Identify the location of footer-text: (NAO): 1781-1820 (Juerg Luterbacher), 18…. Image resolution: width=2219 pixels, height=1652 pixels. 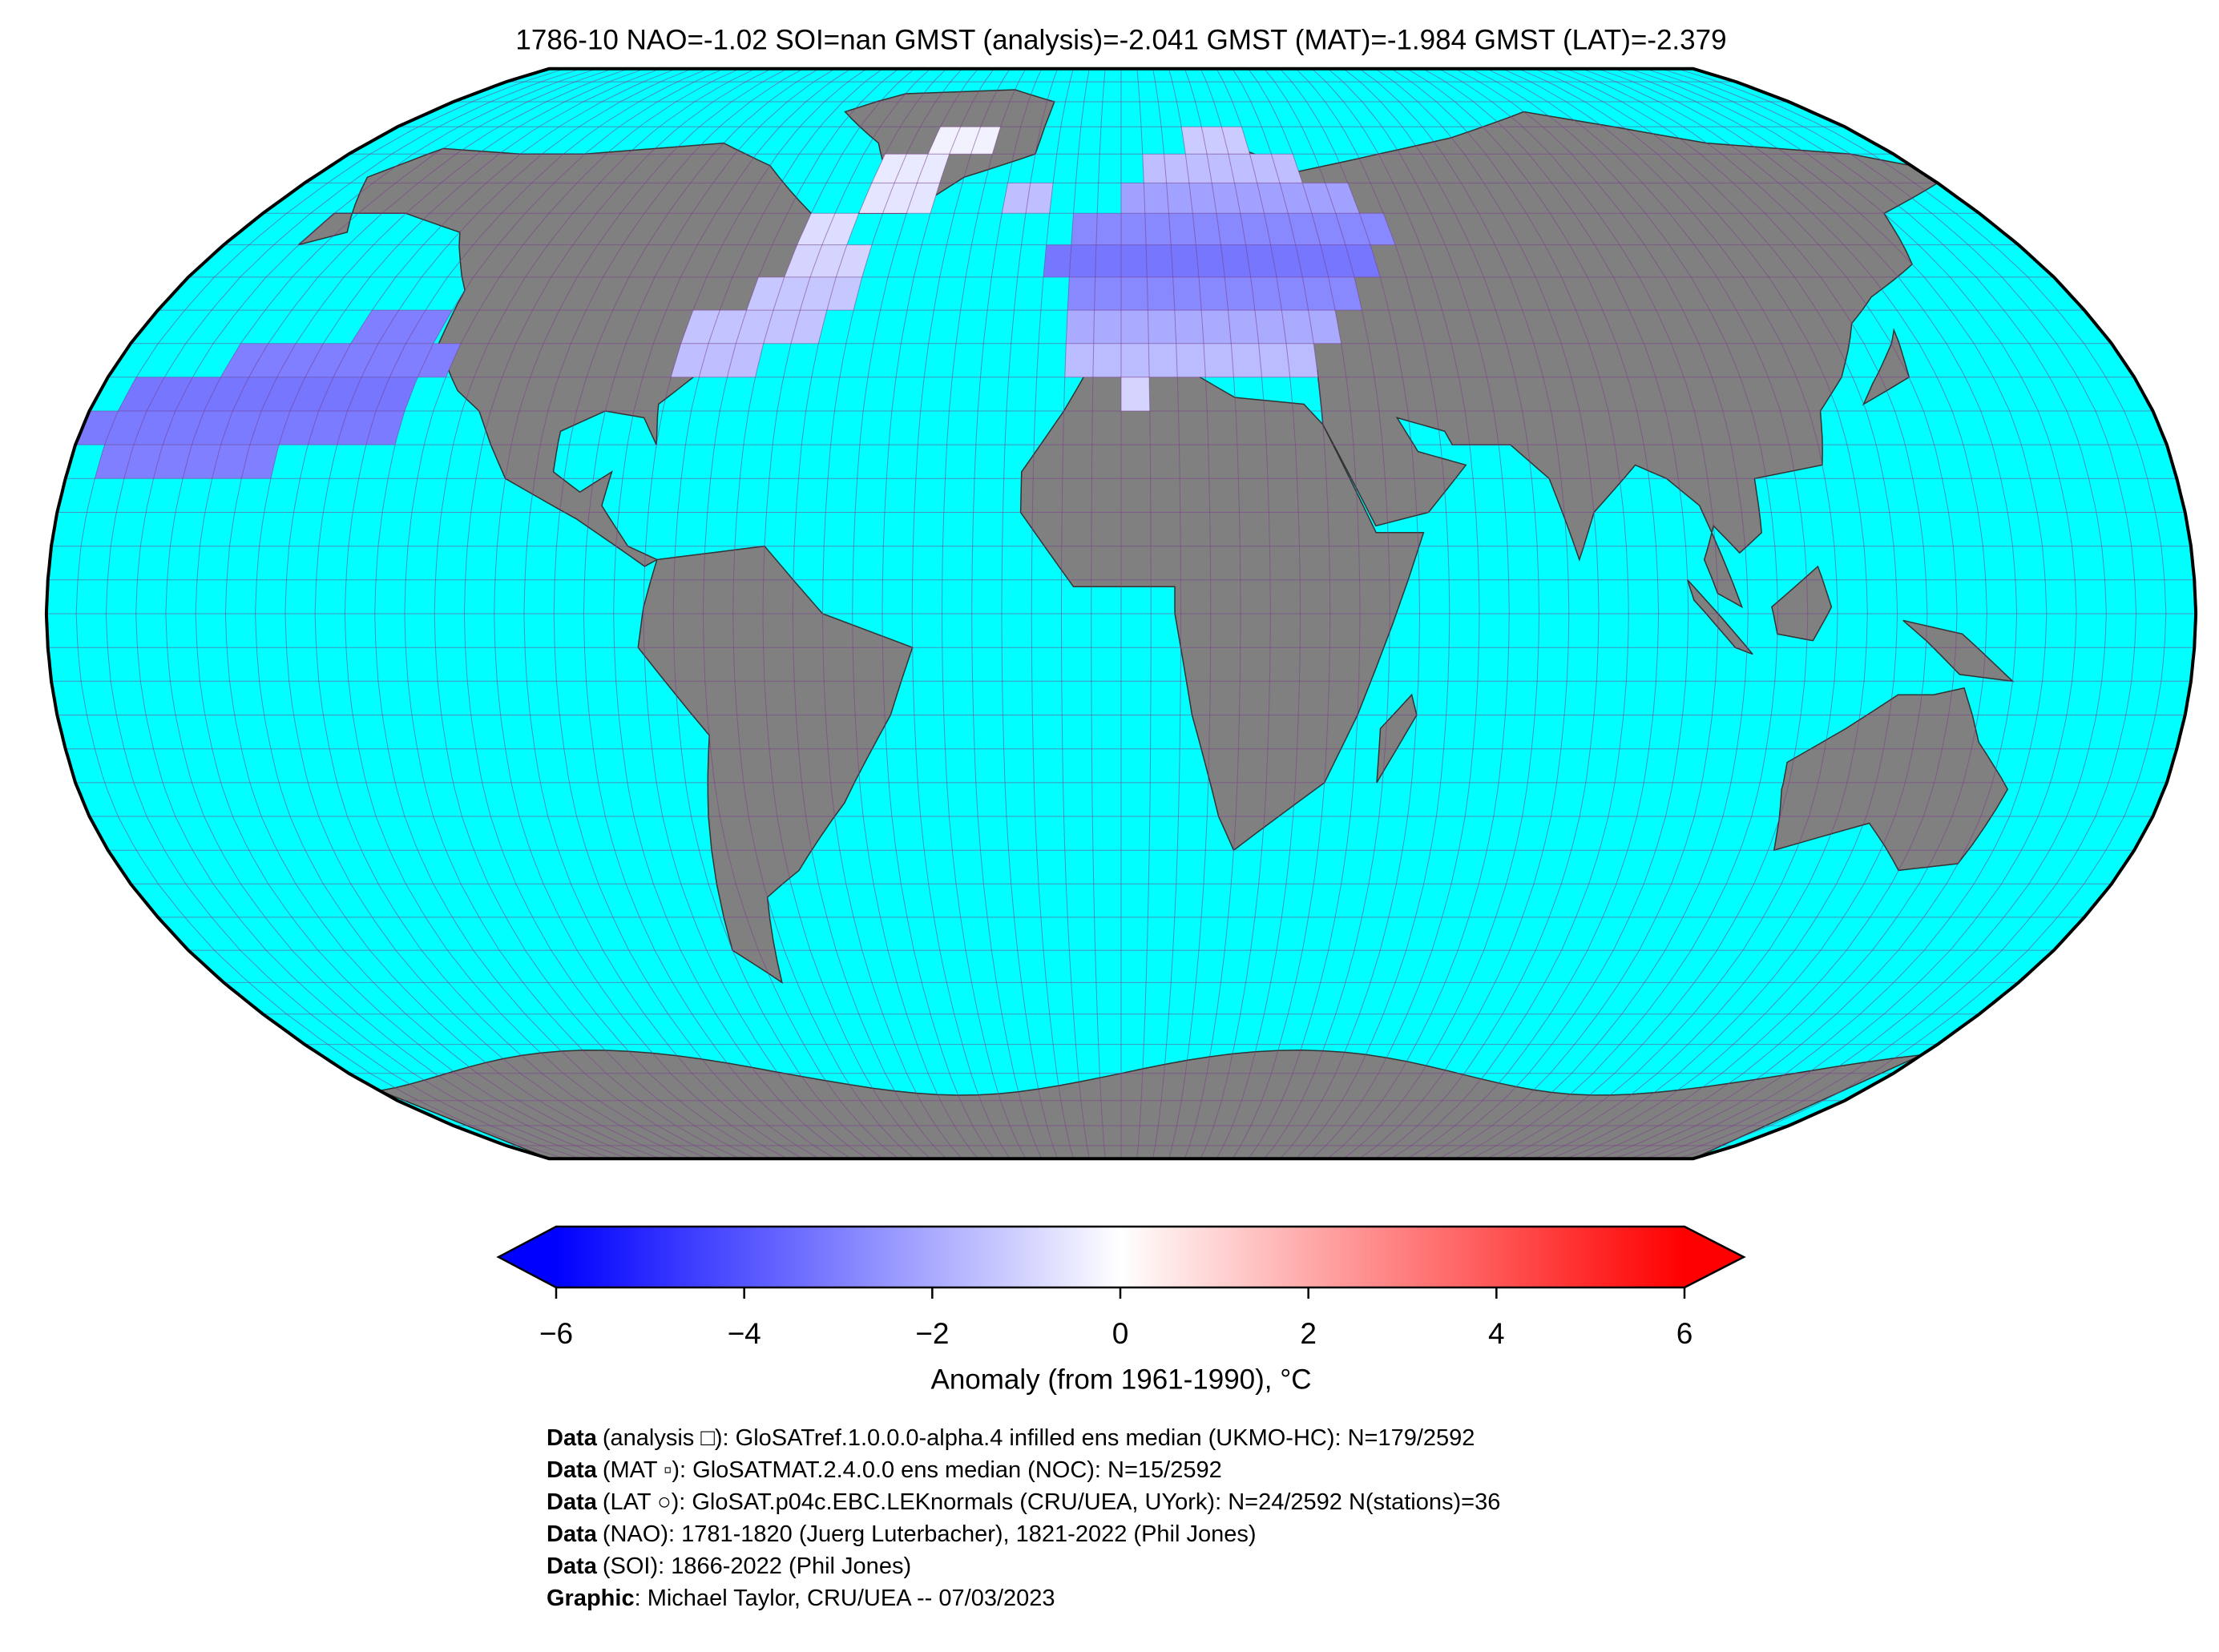
(930, 1534).